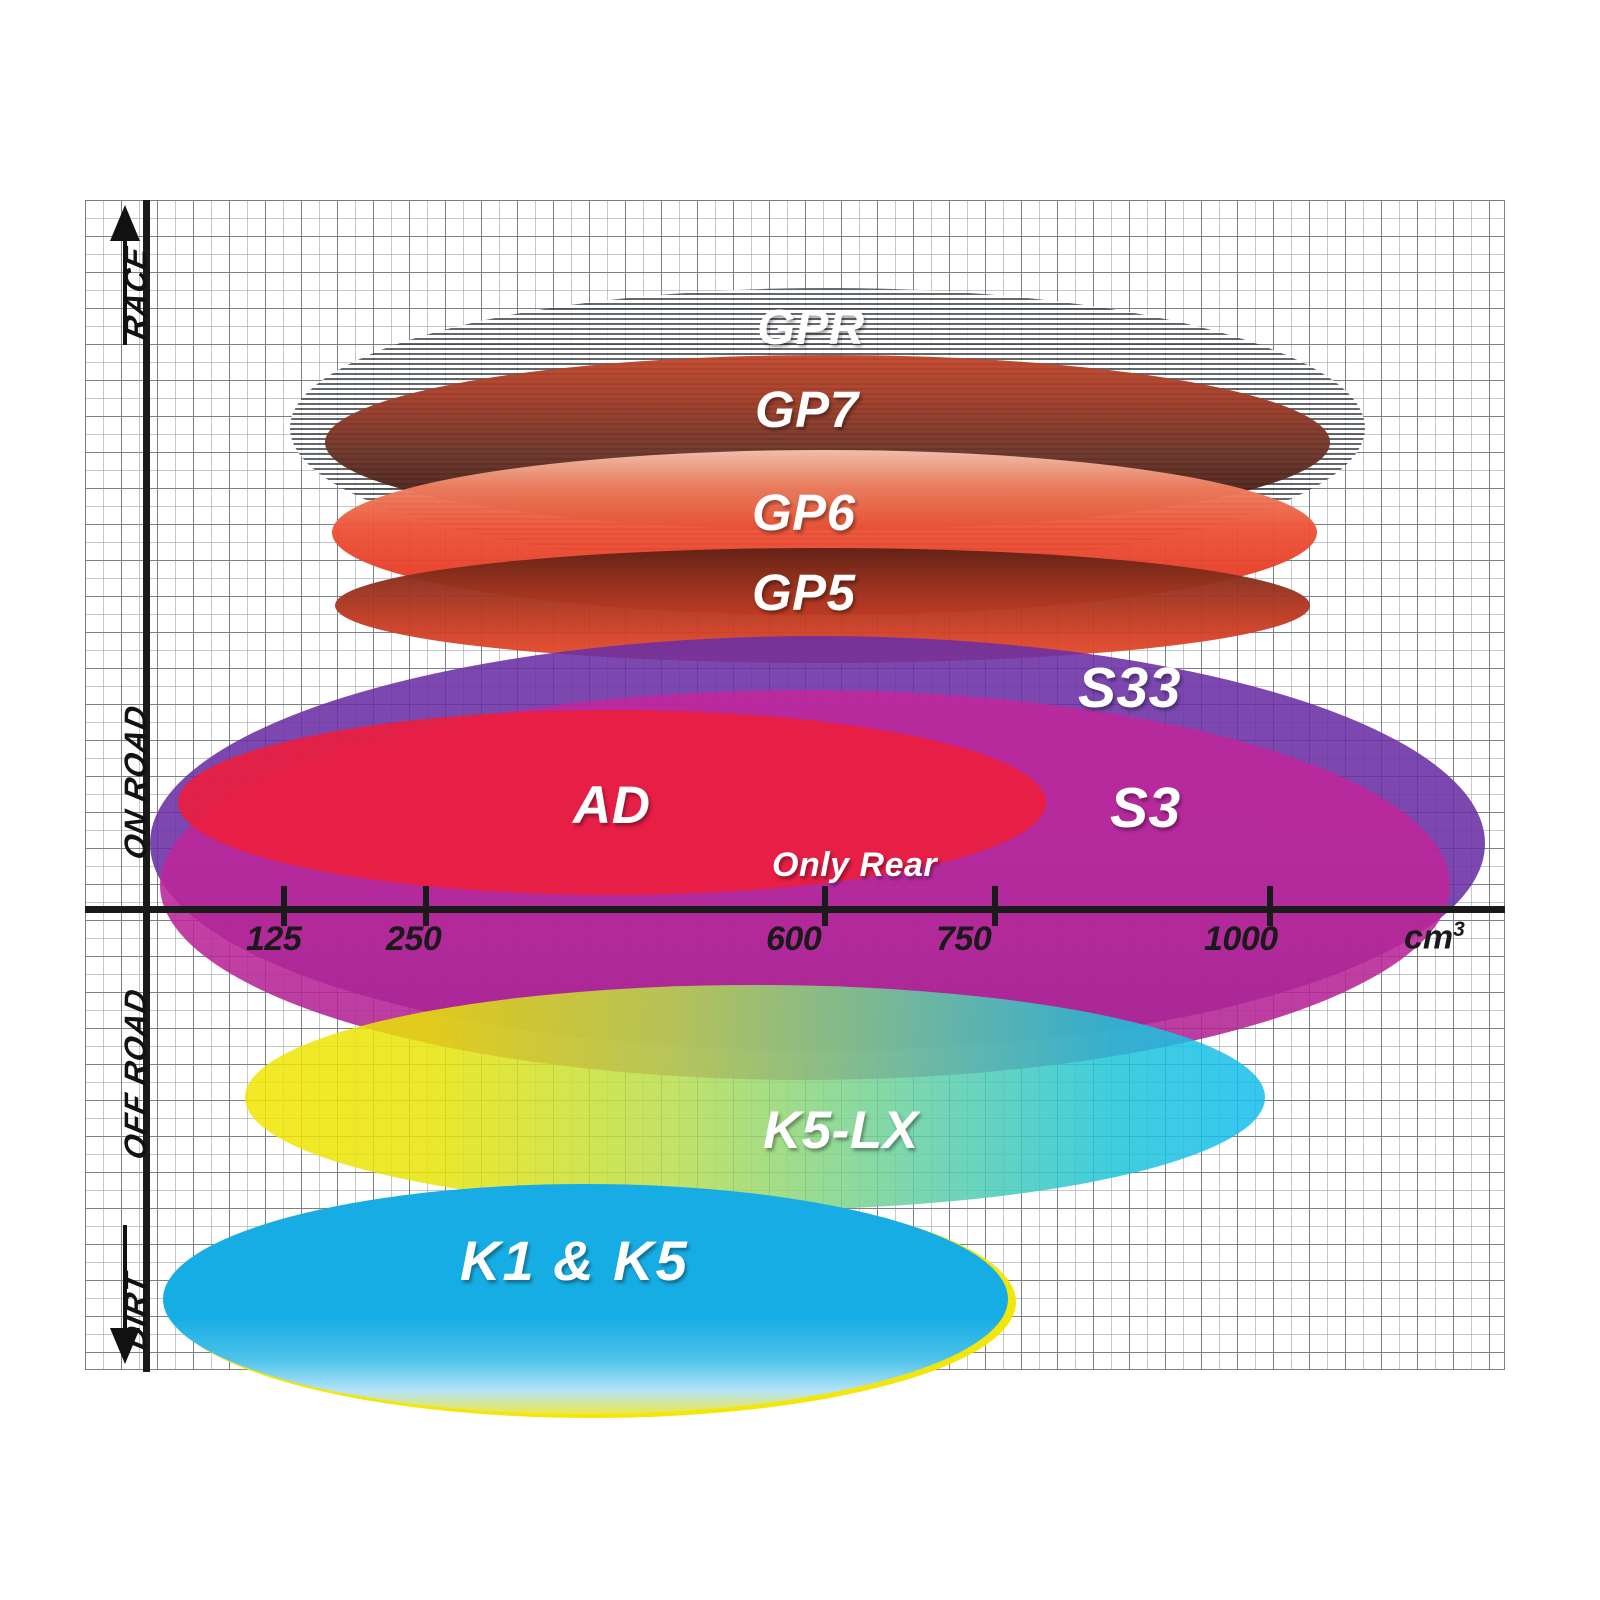 This screenshot has height=1600, width=1600. What do you see at coordinates (414, 939) in the screenshot?
I see `x-tick-label-250: 250` at bounding box center [414, 939].